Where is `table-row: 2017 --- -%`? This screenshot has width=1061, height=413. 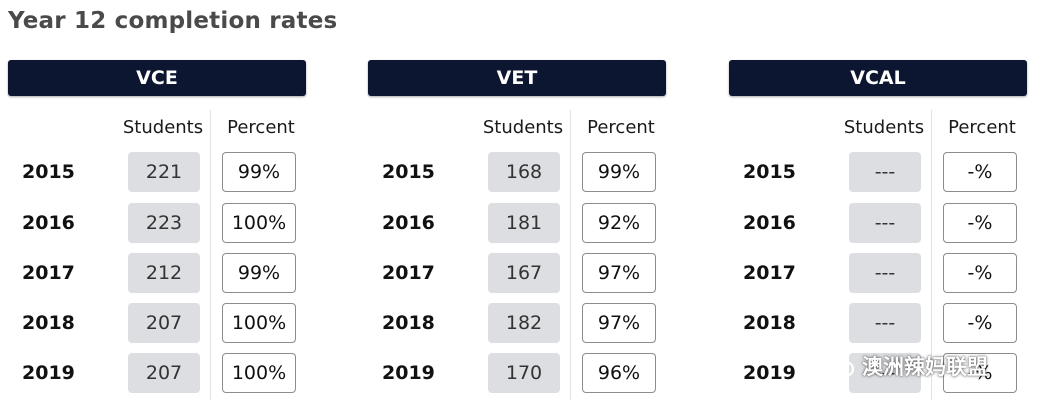 table-row: 2017 --- -% is located at coordinates (879, 273).